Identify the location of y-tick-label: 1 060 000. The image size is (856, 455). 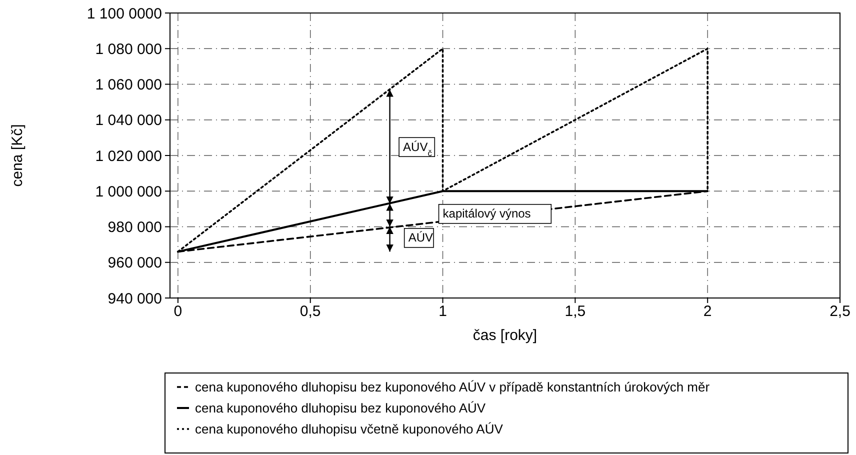
(128, 85).